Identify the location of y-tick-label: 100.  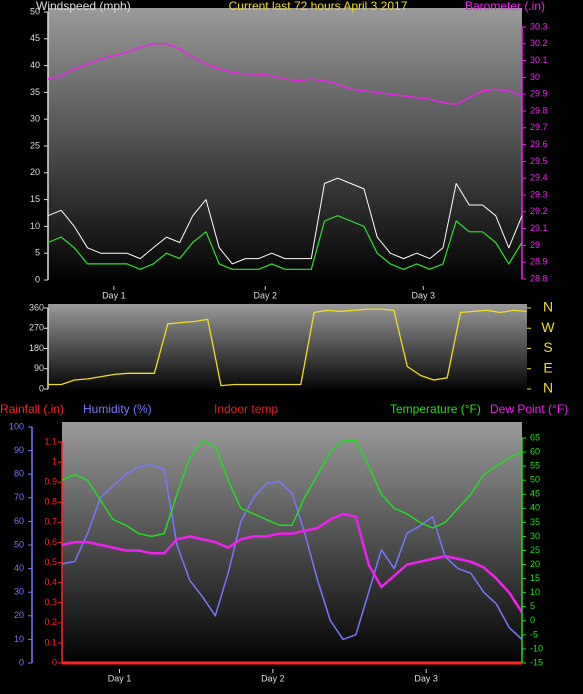
(16, 426).